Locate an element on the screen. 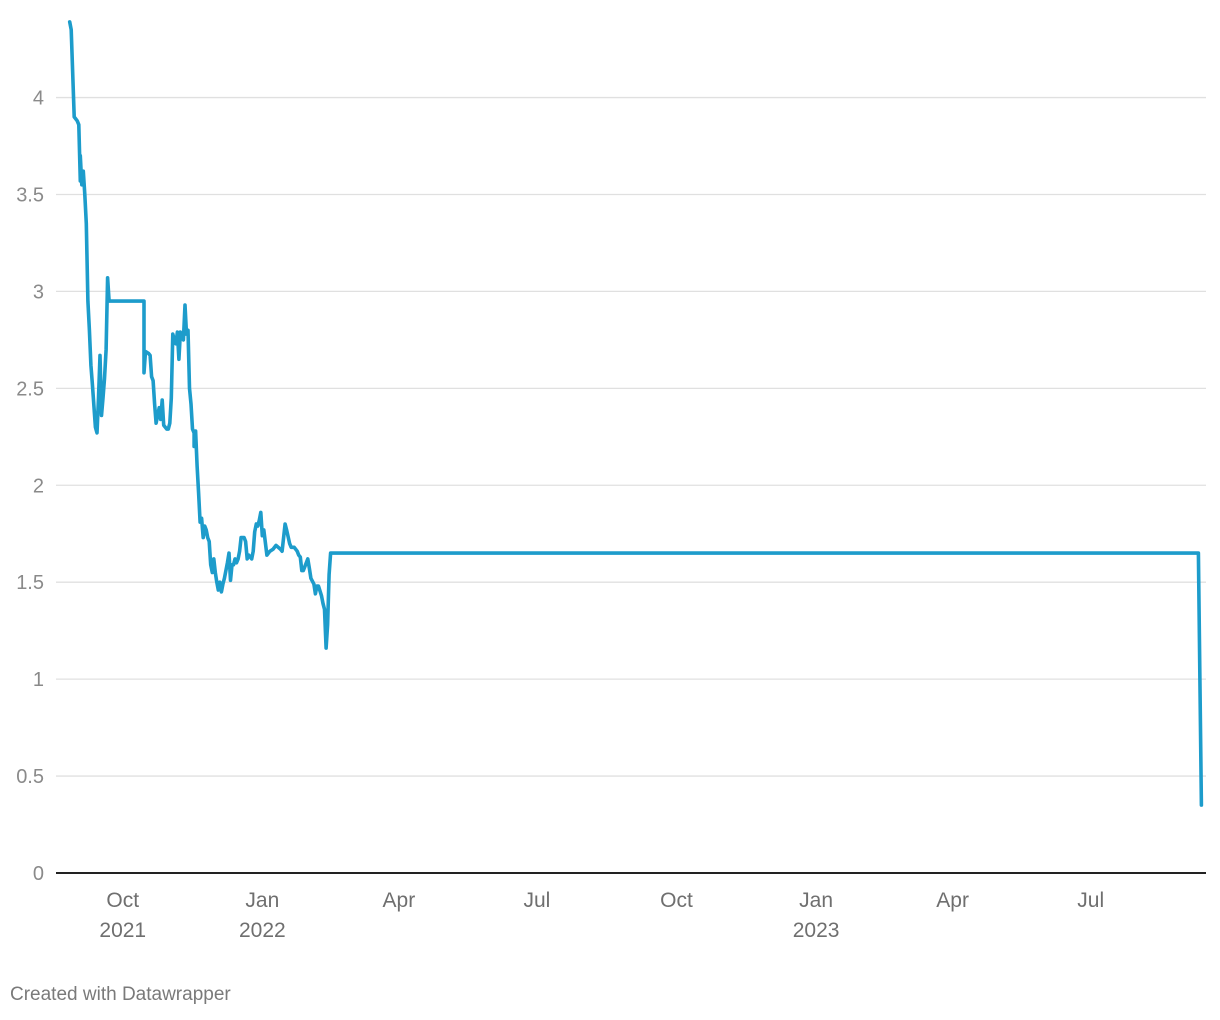 This screenshot has width=1220, height=1020. y-tick-label: 4 is located at coordinates (38, 99).